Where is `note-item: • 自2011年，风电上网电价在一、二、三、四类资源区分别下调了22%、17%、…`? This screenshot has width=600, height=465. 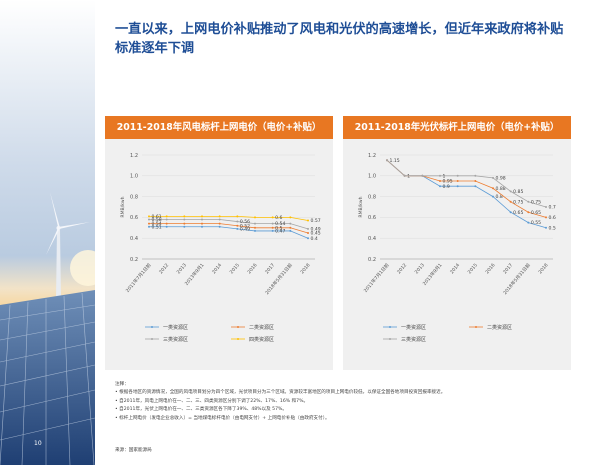
note-item: • 自2011年，风电上网电价在一、二、三、四类资源区分别下调了22%、17%、… is located at coordinates (212, 401).